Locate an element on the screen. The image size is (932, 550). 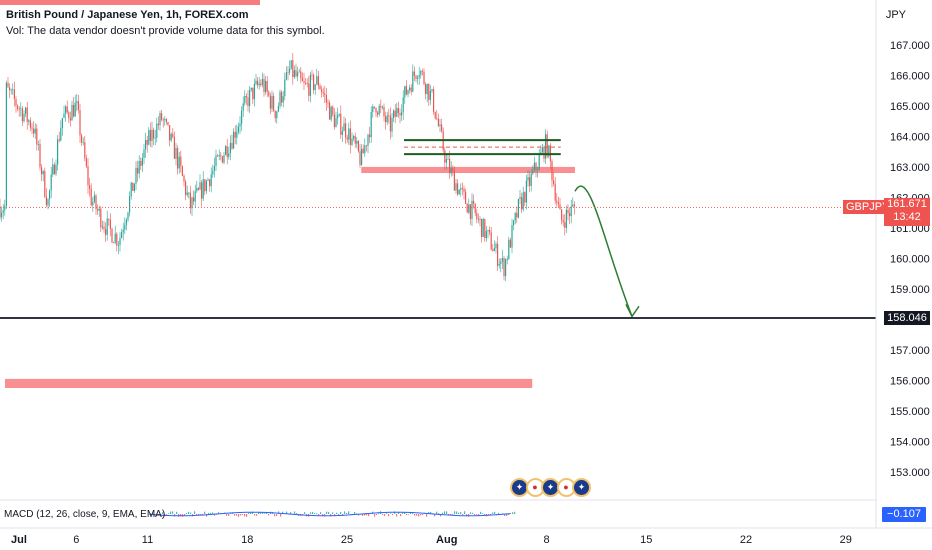
uk-flag-icon: ✦ is located at coordinates (581, 487).